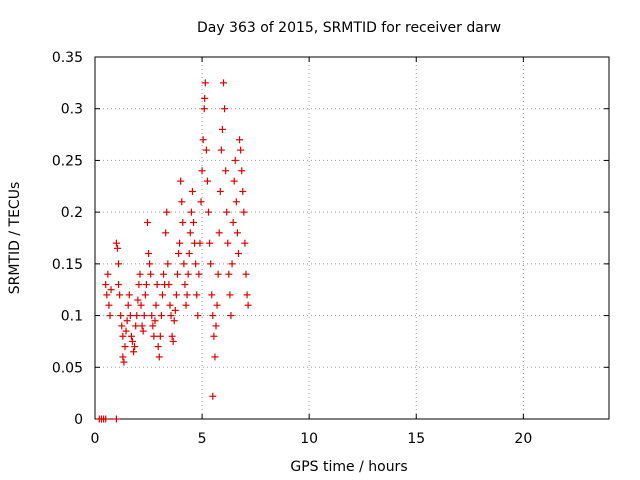 This screenshot has height=480, width=640. Describe the element at coordinates (416, 439) in the screenshot. I see `x-tick-label: 15` at that location.